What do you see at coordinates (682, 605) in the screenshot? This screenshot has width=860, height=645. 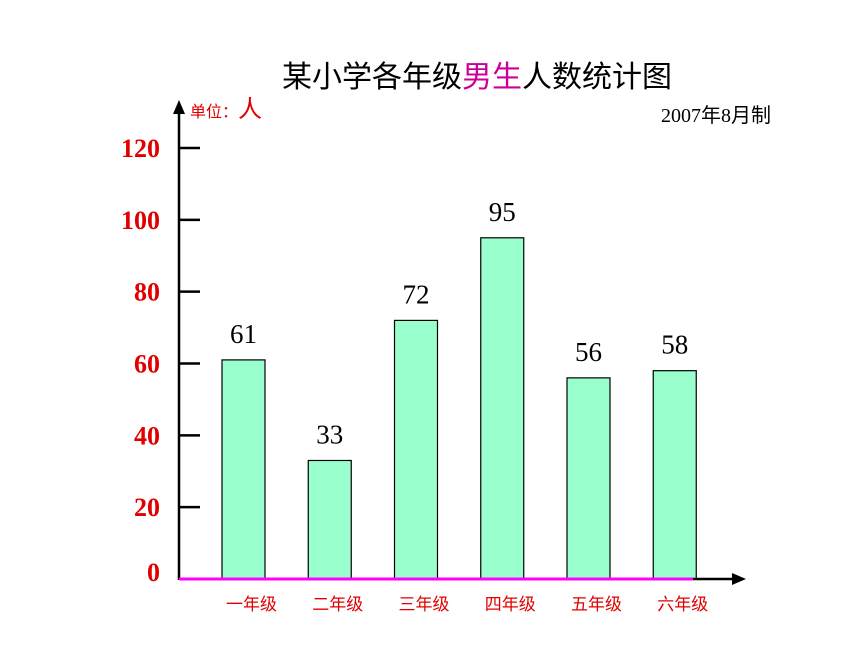 I see `x-tick-label: 六年级` at bounding box center [682, 605].